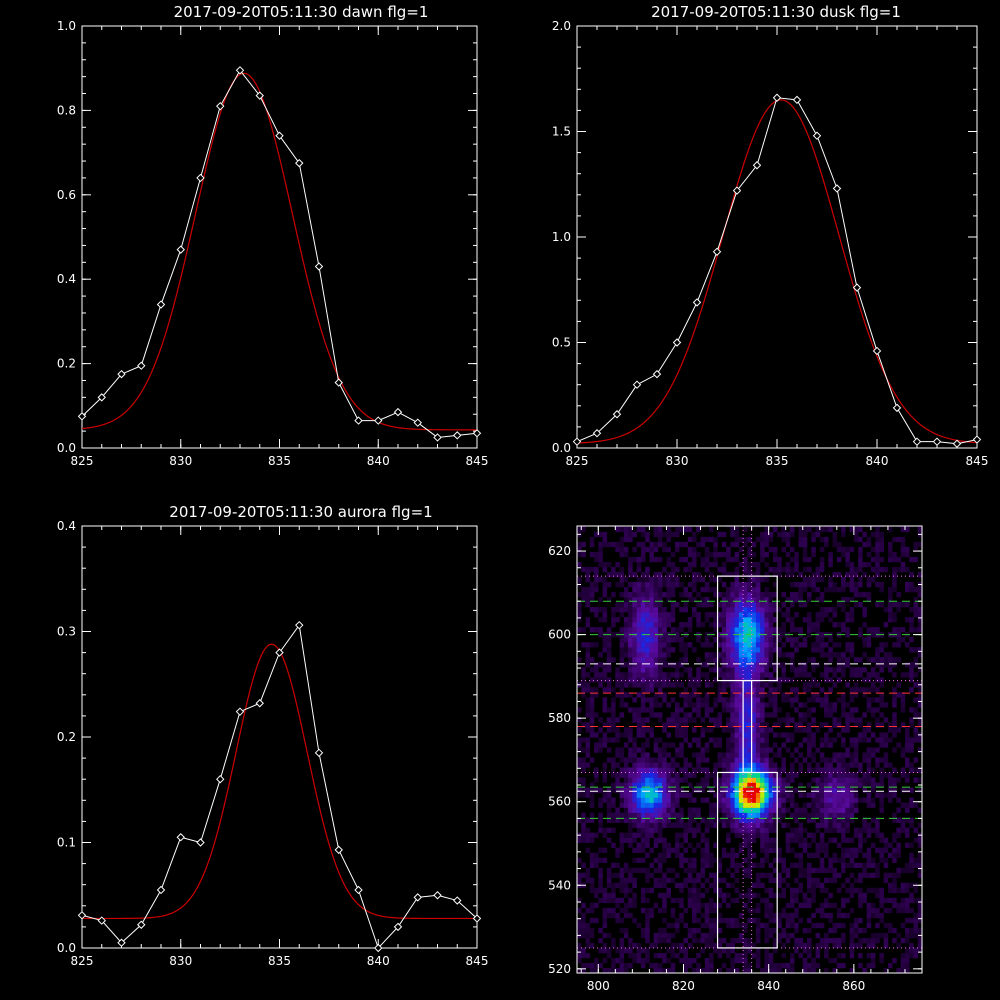 The image size is (1000, 1000). I want to click on heatmap-y-tick-label: 520, so click(559, 969).